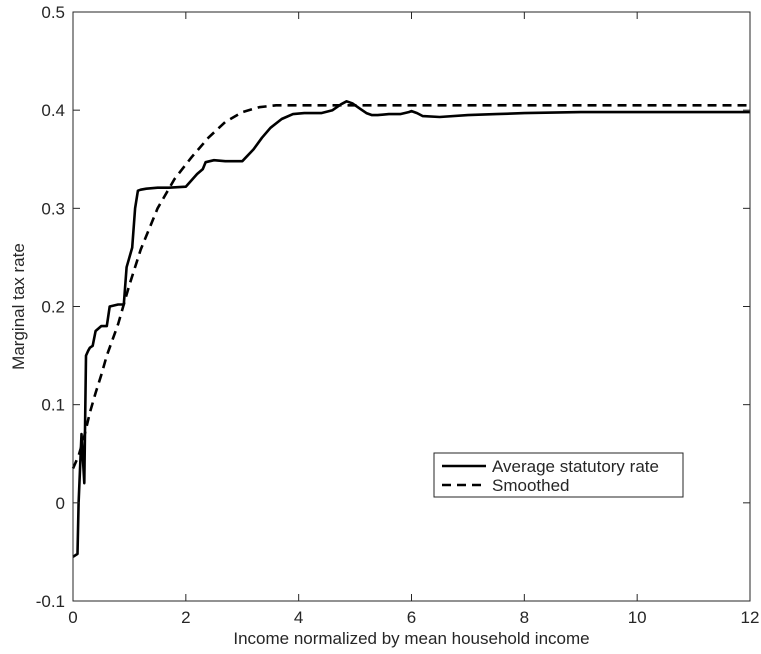  I want to click on legend-label: Average statutory rate, so click(575, 466).